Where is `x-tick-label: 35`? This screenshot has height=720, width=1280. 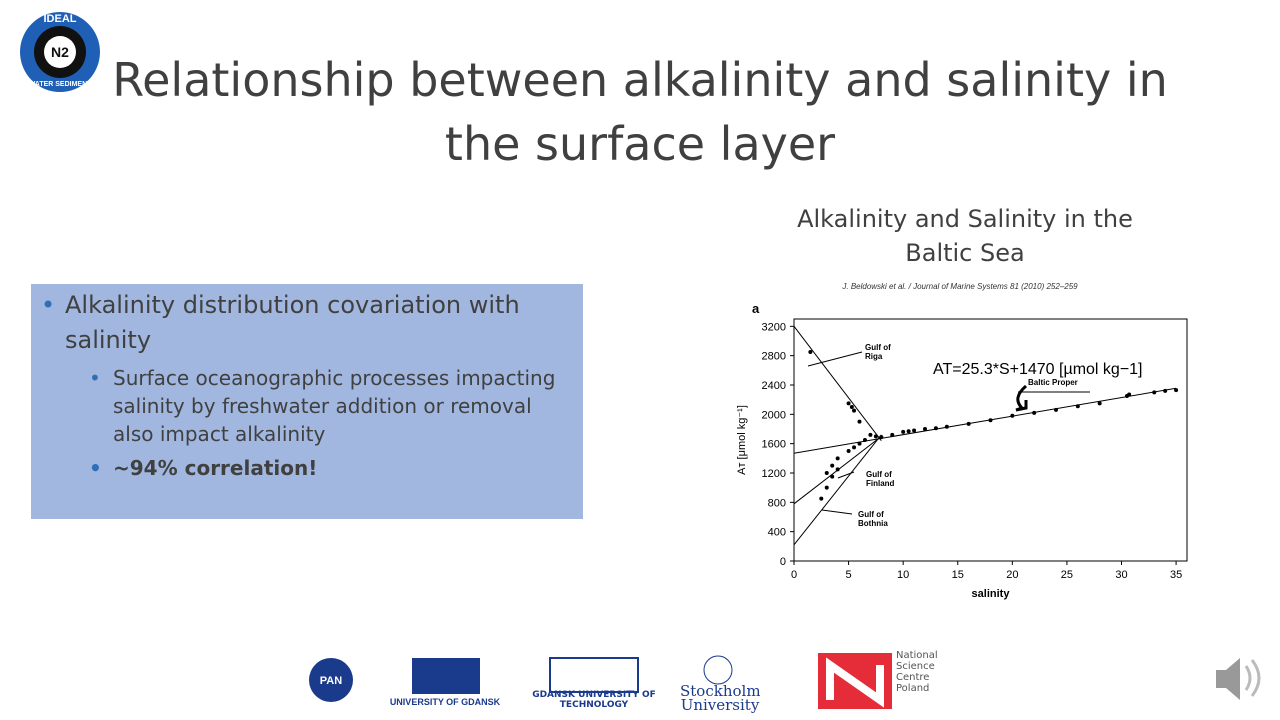 x-tick-label: 35 is located at coordinates (1176, 575).